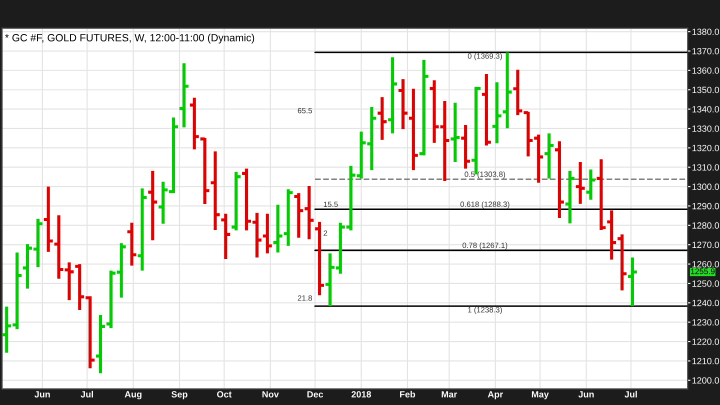 This screenshot has width=720, height=405. I want to click on x-tick-label: Aug, so click(133, 395).